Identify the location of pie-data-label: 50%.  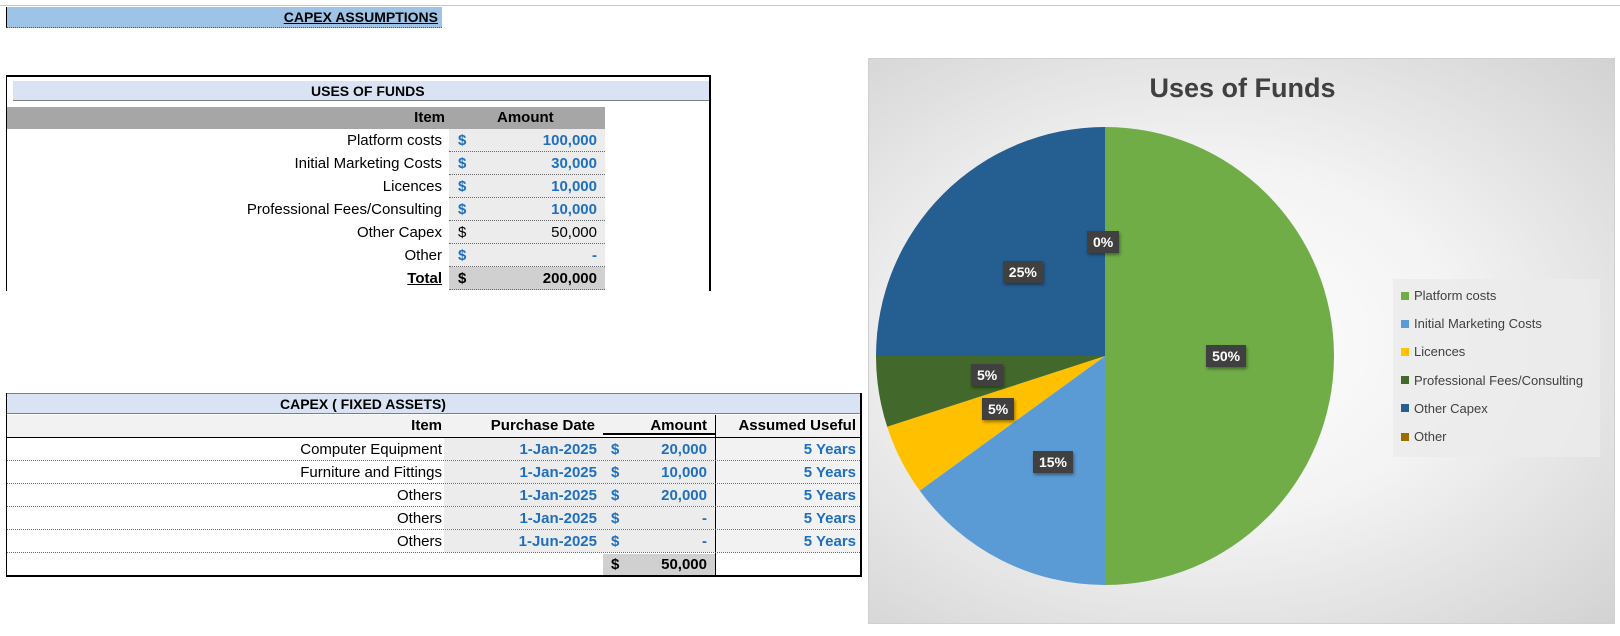
(1226, 356).